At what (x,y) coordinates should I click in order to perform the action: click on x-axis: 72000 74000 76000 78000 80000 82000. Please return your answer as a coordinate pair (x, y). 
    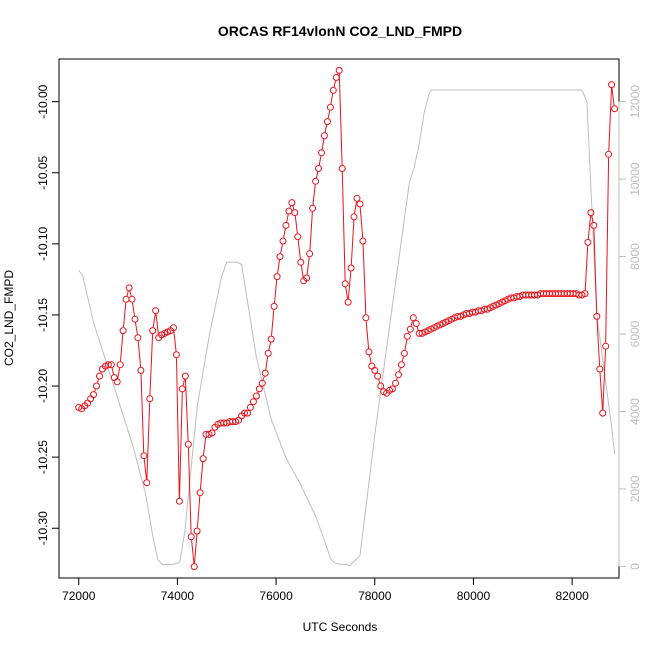
    Looking at the image, I should click on (325, 590).